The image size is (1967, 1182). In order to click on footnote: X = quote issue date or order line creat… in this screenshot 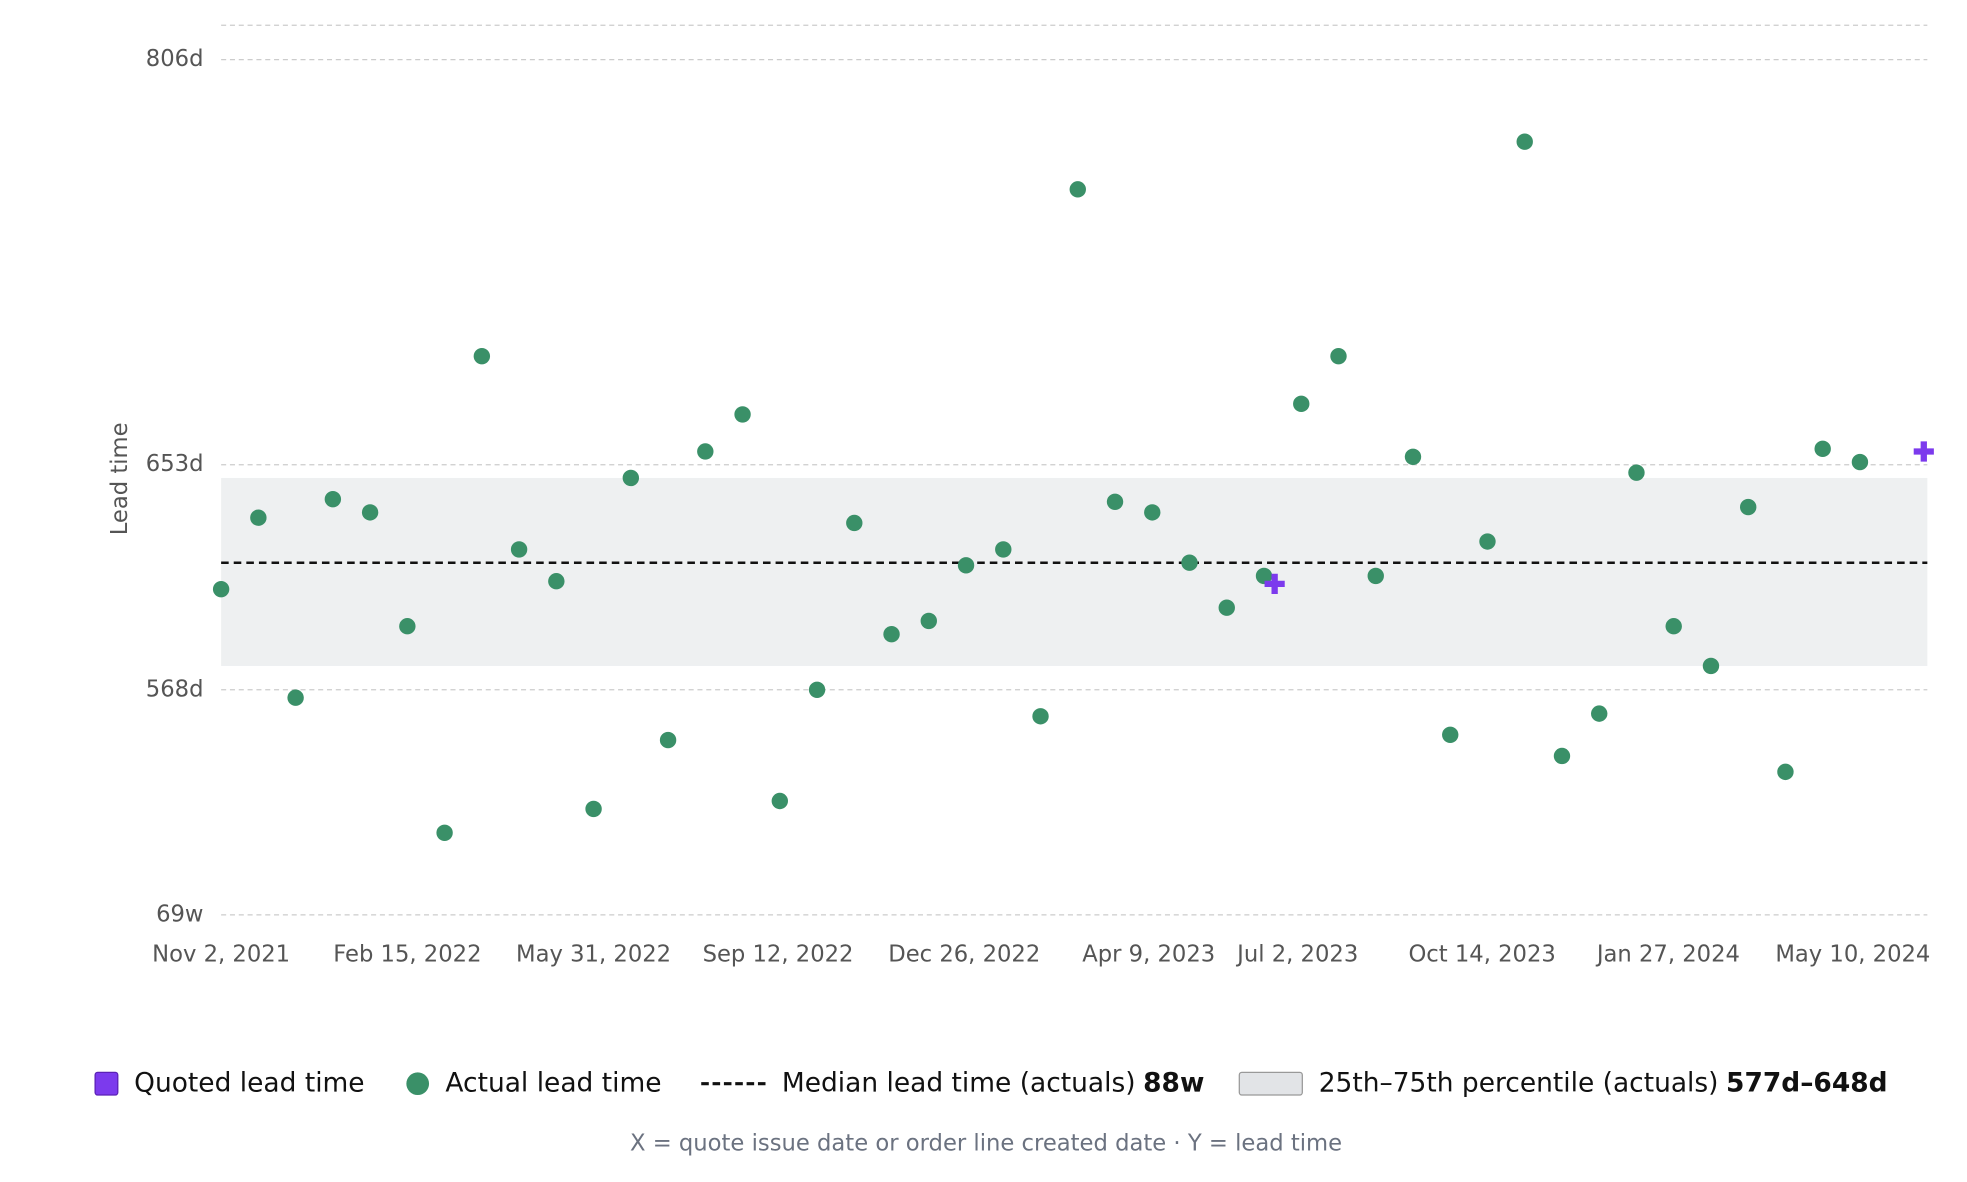, I will do `click(986, 1144)`.